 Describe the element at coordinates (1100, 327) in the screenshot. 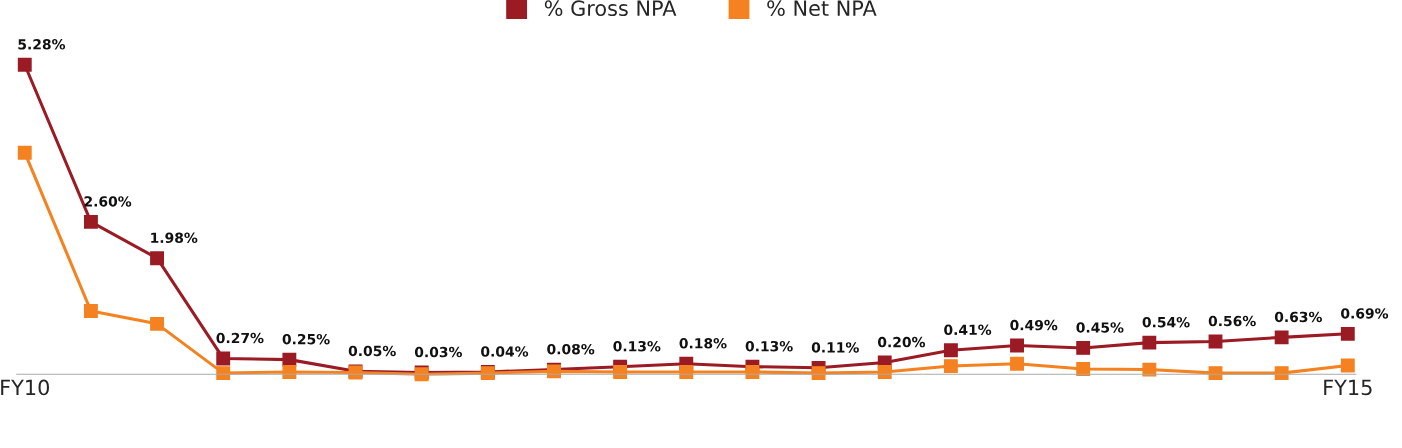

I see `data-label: 0.45%` at that location.